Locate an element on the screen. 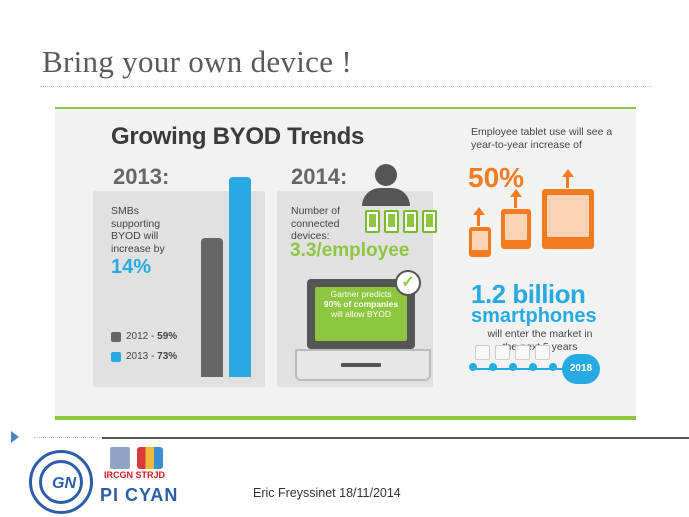 This screenshot has height=517, width=689. bar-2013 is located at coordinates (240, 277).